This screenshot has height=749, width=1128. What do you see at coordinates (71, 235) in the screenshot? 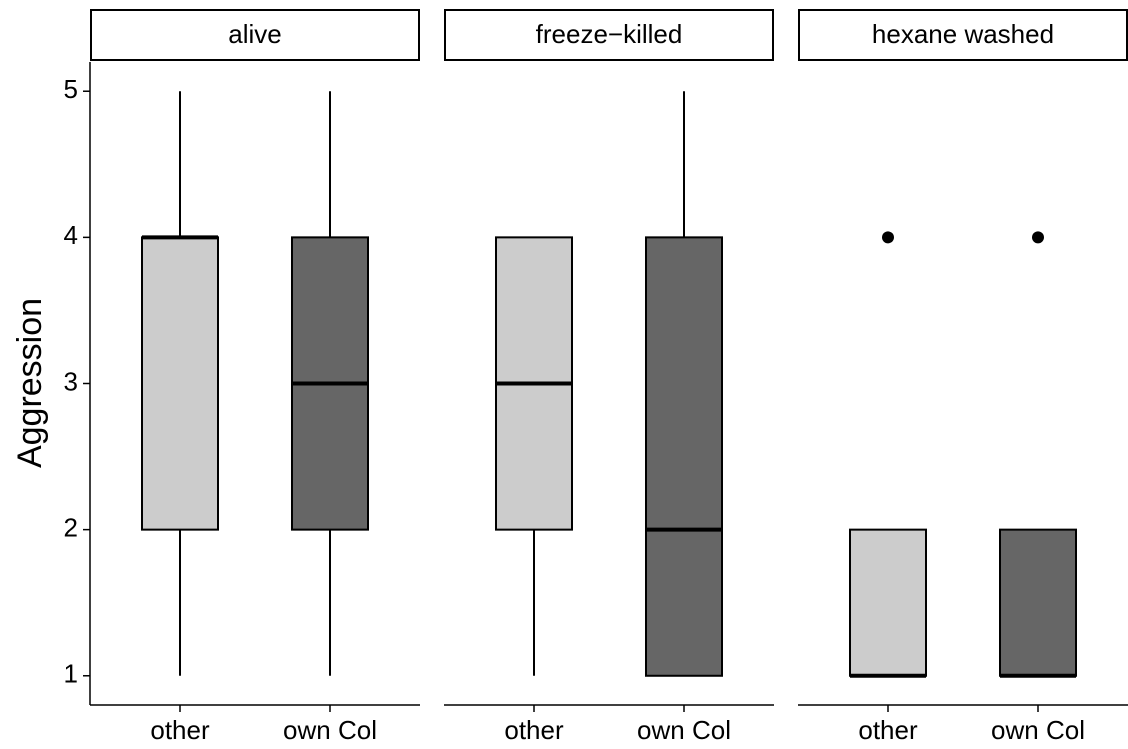
I see `y-tick-label: 4` at bounding box center [71, 235].